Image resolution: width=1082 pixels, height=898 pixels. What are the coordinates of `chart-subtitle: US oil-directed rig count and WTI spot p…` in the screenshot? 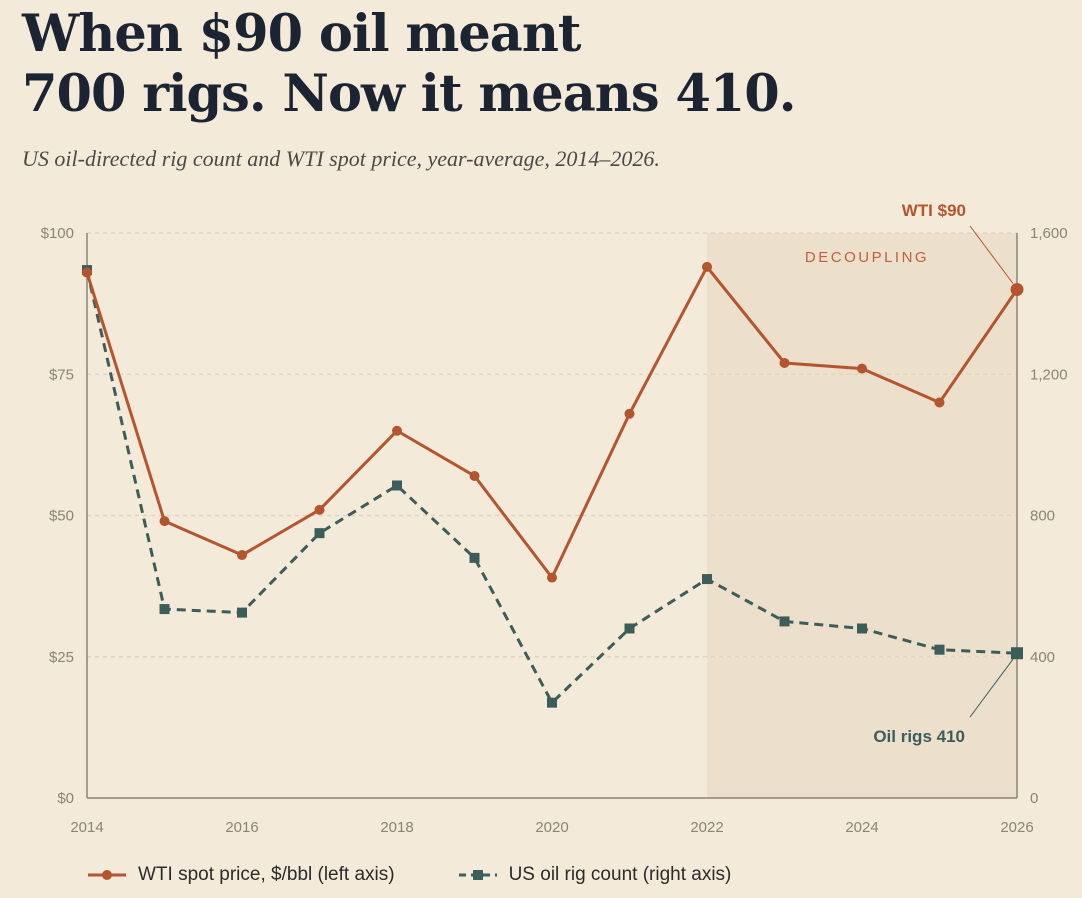 It's located at (341, 158).